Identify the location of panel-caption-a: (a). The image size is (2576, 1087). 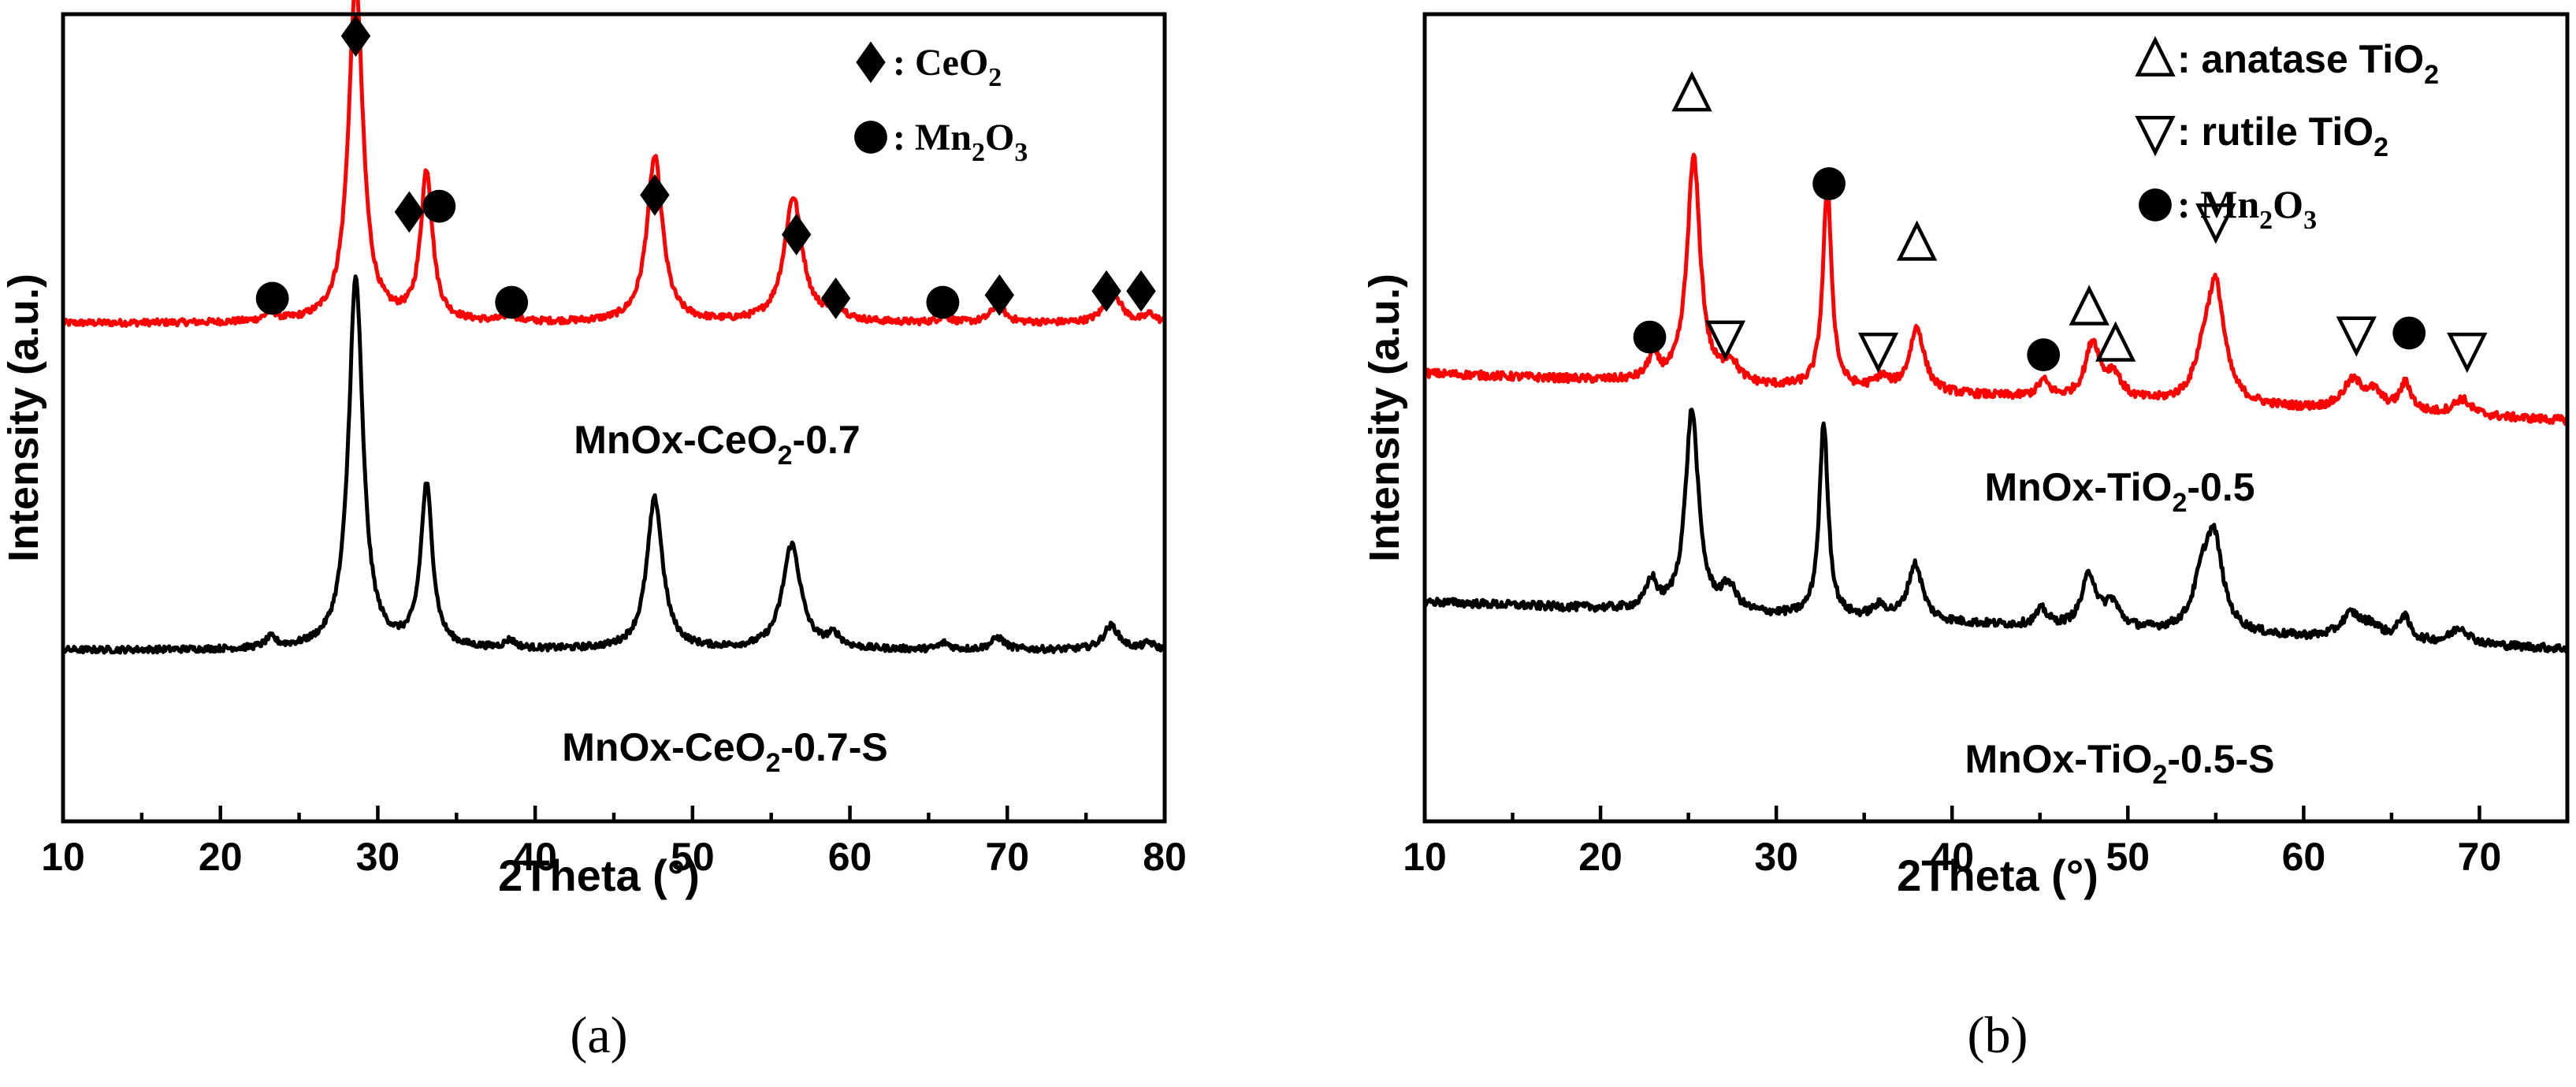
(598, 1035).